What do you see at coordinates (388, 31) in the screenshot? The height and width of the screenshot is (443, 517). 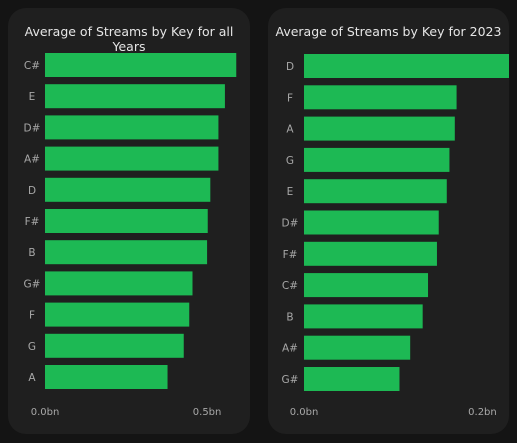 I see `chart-title: Average of Streams by Key for 2023` at bounding box center [388, 31].